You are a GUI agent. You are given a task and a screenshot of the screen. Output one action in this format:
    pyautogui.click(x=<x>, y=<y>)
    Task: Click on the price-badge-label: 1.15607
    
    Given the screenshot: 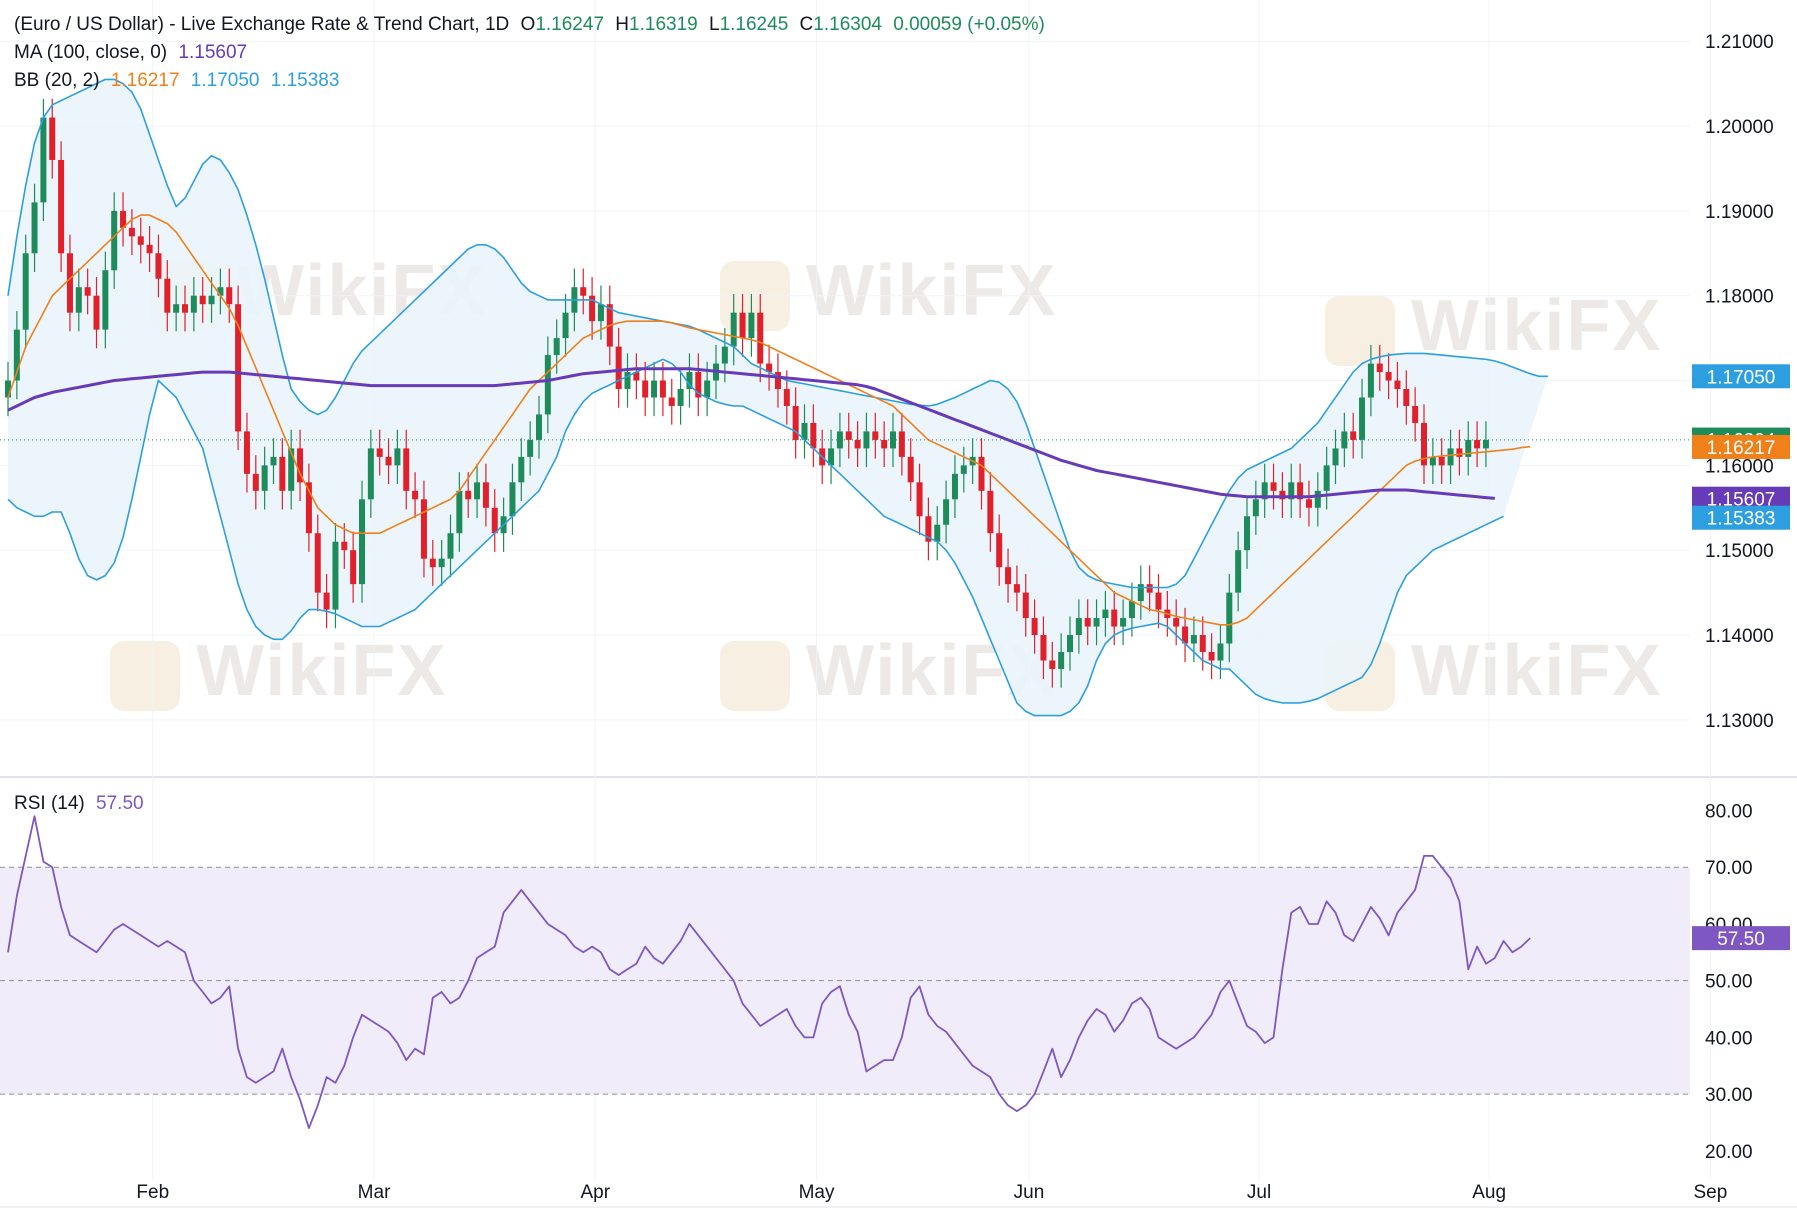 What is the action you would take?
    pyautogui.click(x=1741, y=500)
    